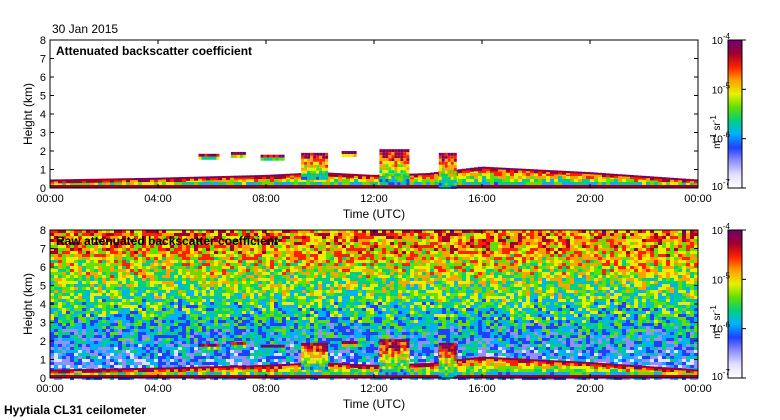 The height and width of the screenshot is (420, 780). Describe the element at coordinates (43, 97) in the screenshot. I see `y-tick-label: 5` at that location.